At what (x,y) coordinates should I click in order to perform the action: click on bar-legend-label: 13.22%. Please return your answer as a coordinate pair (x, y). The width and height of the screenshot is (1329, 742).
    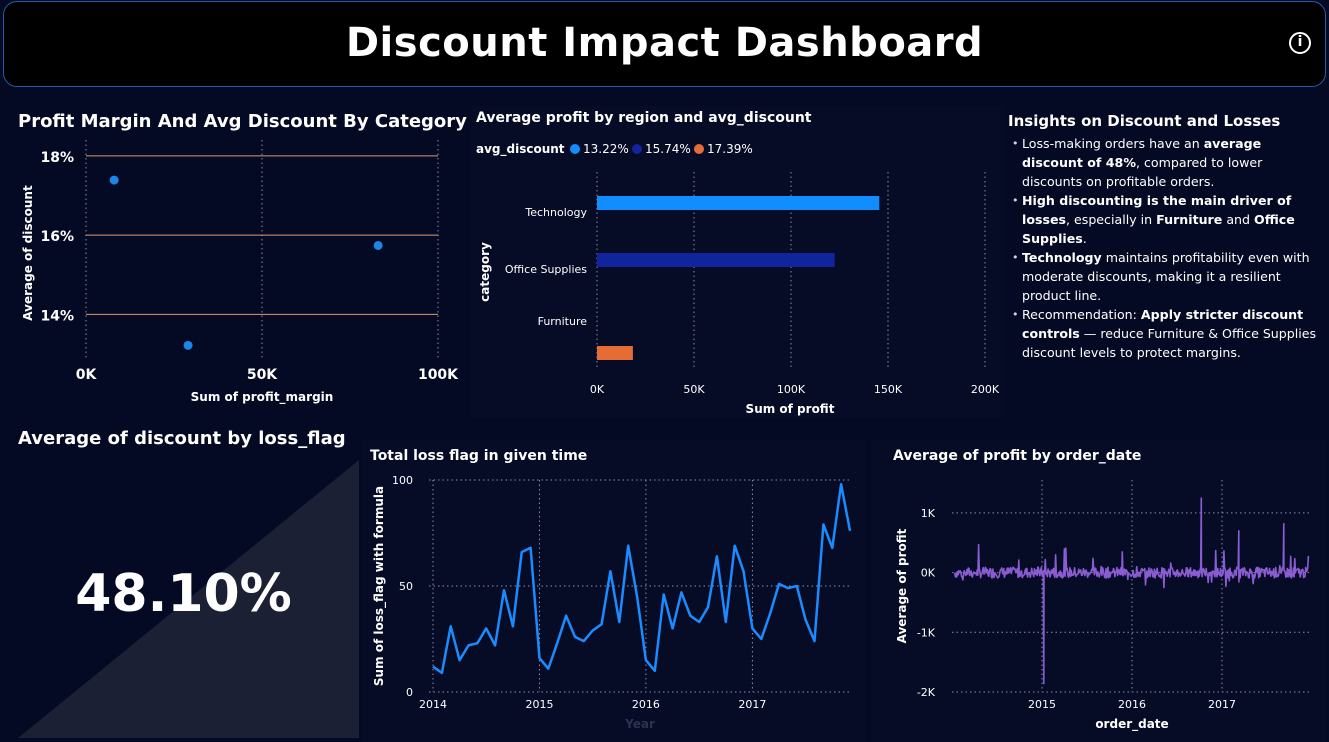
    Looking at the image, I should click on (606, 149).